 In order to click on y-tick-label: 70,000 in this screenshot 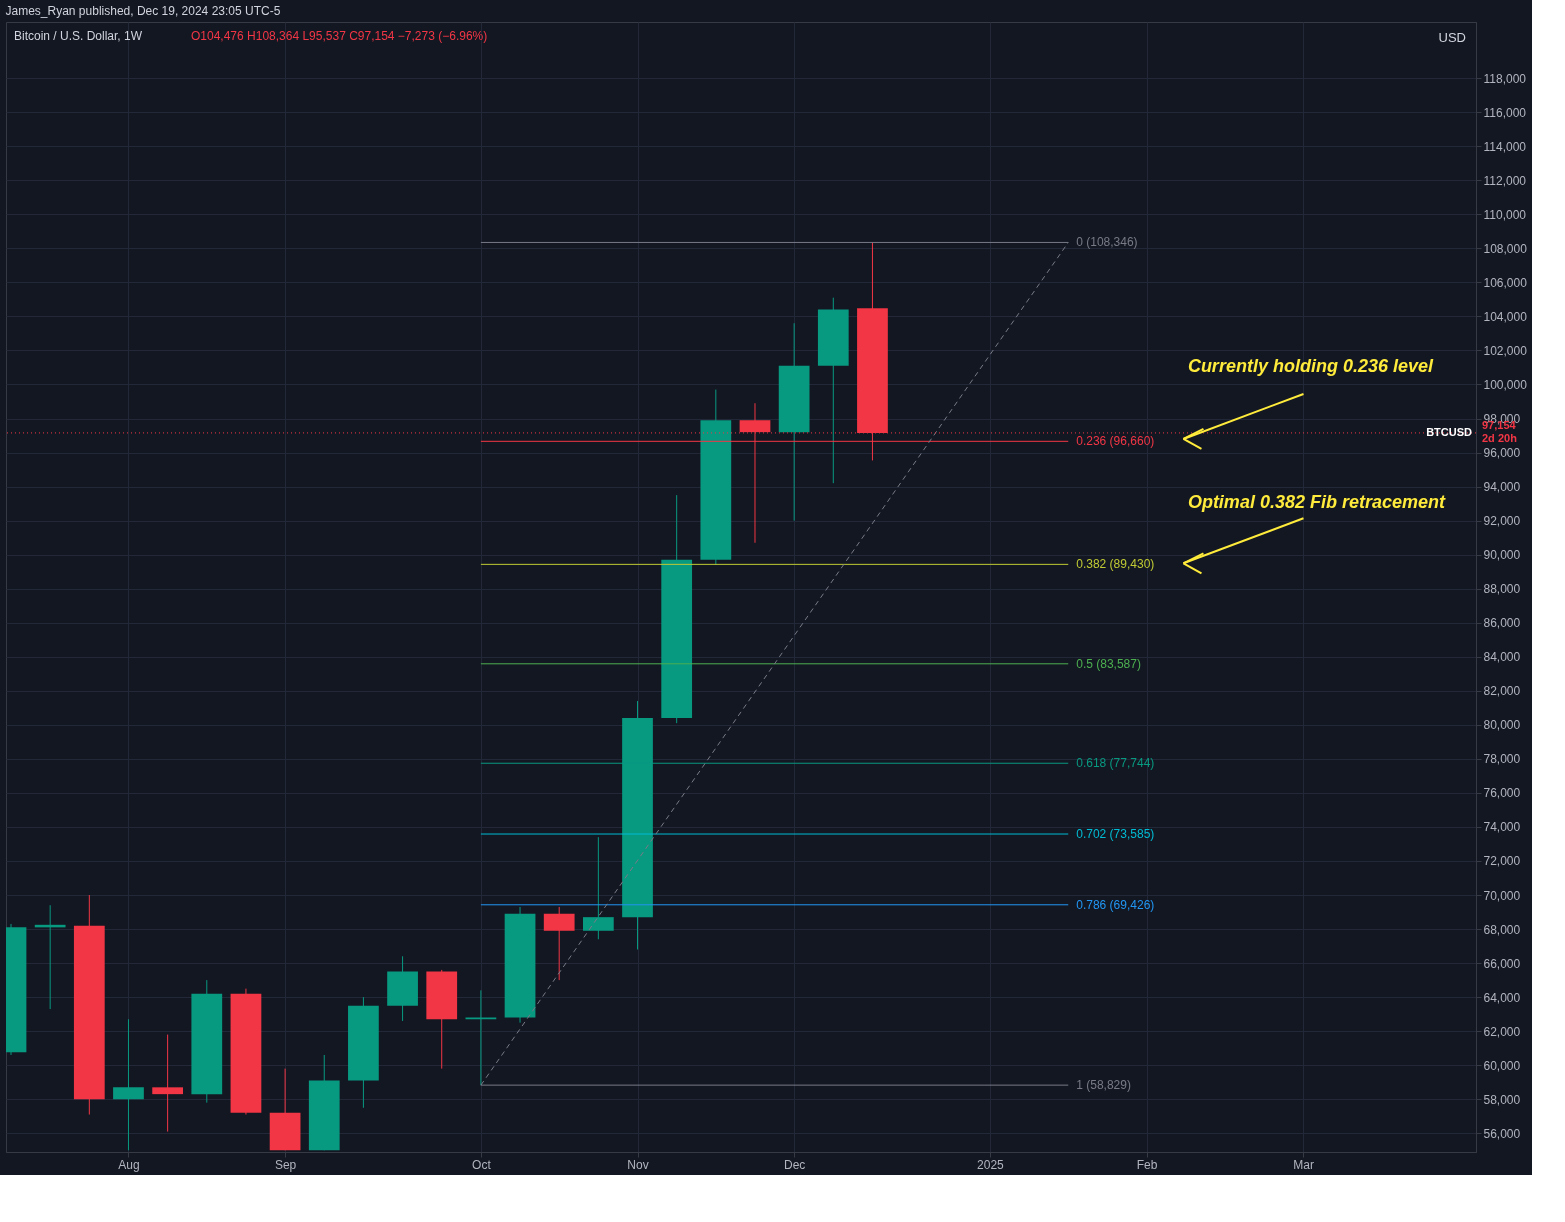, I will do `click(1502, 895)`.